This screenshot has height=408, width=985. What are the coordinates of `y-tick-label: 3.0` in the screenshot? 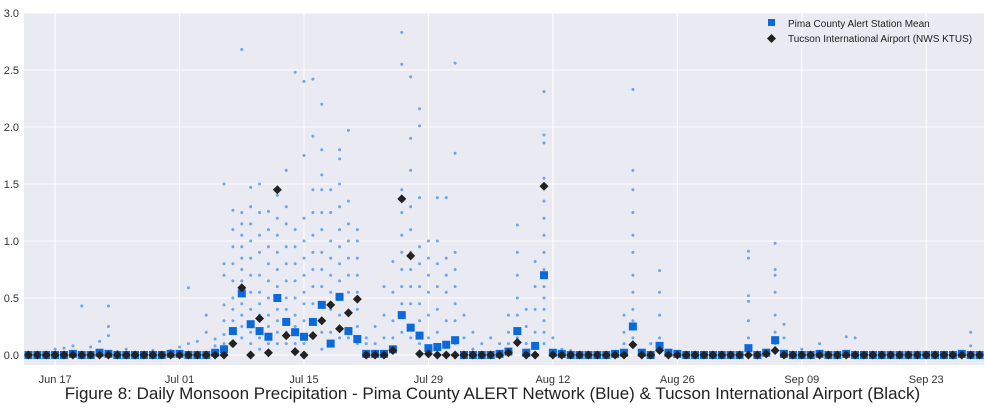 It's located at (11, 14).